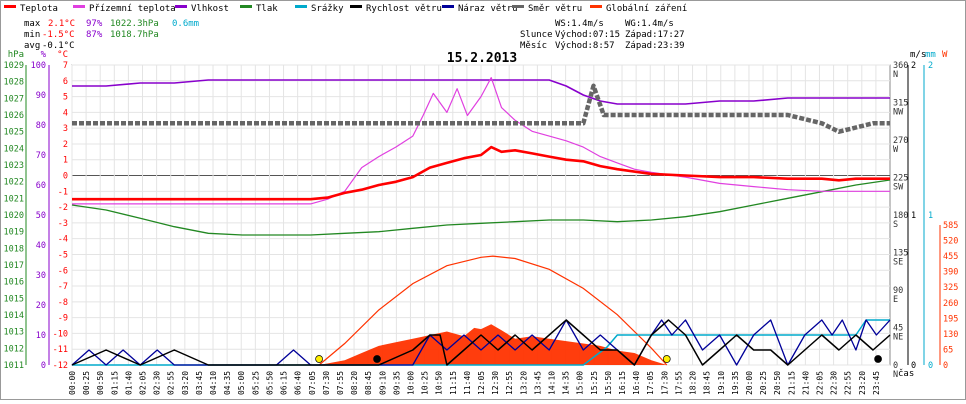  What do you see at coordinates (848, 383) in the screenshot?
I see `x-tick-label: 22:55` at bounding box center [848, 383].